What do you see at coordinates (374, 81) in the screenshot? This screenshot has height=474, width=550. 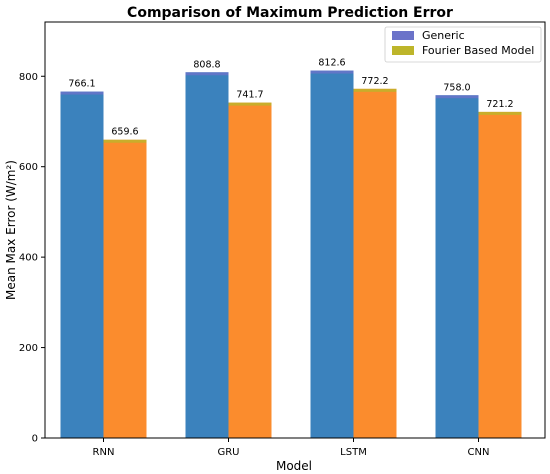 I see `data-label-lstm-fourier-based-model: 772.2` at bounding box center [374, 81].